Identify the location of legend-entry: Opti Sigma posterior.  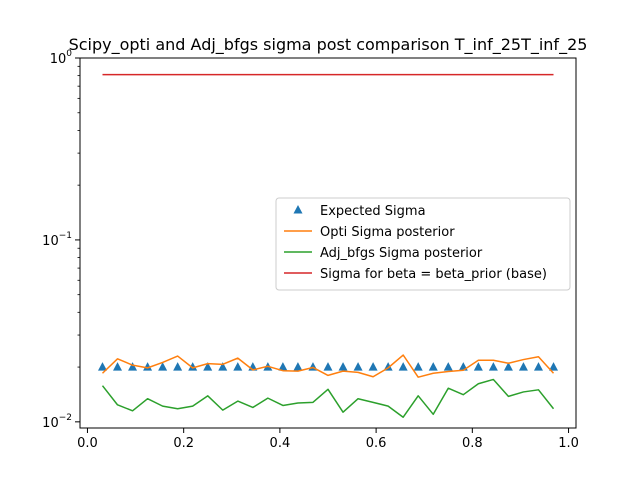
(369, 232).